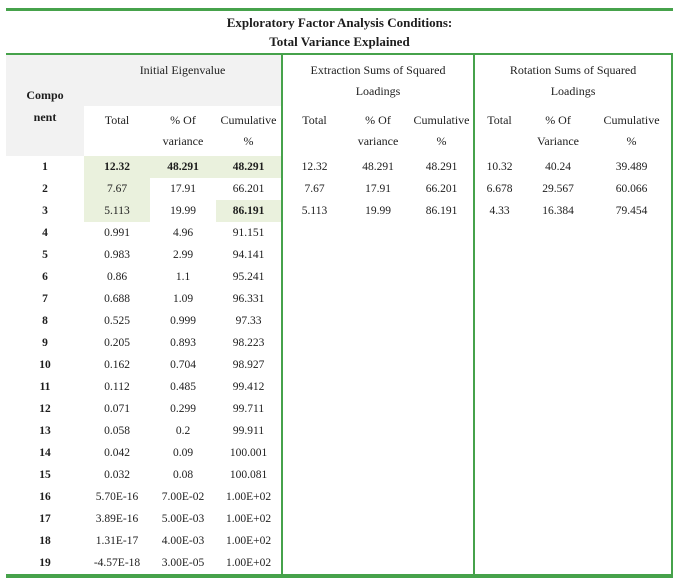 The height and width of the screenshot is (587, 679). Describe the element at coordinates (183, 519) in the screenshot. I see `cell-i_var: 5.00E-03` at that location.